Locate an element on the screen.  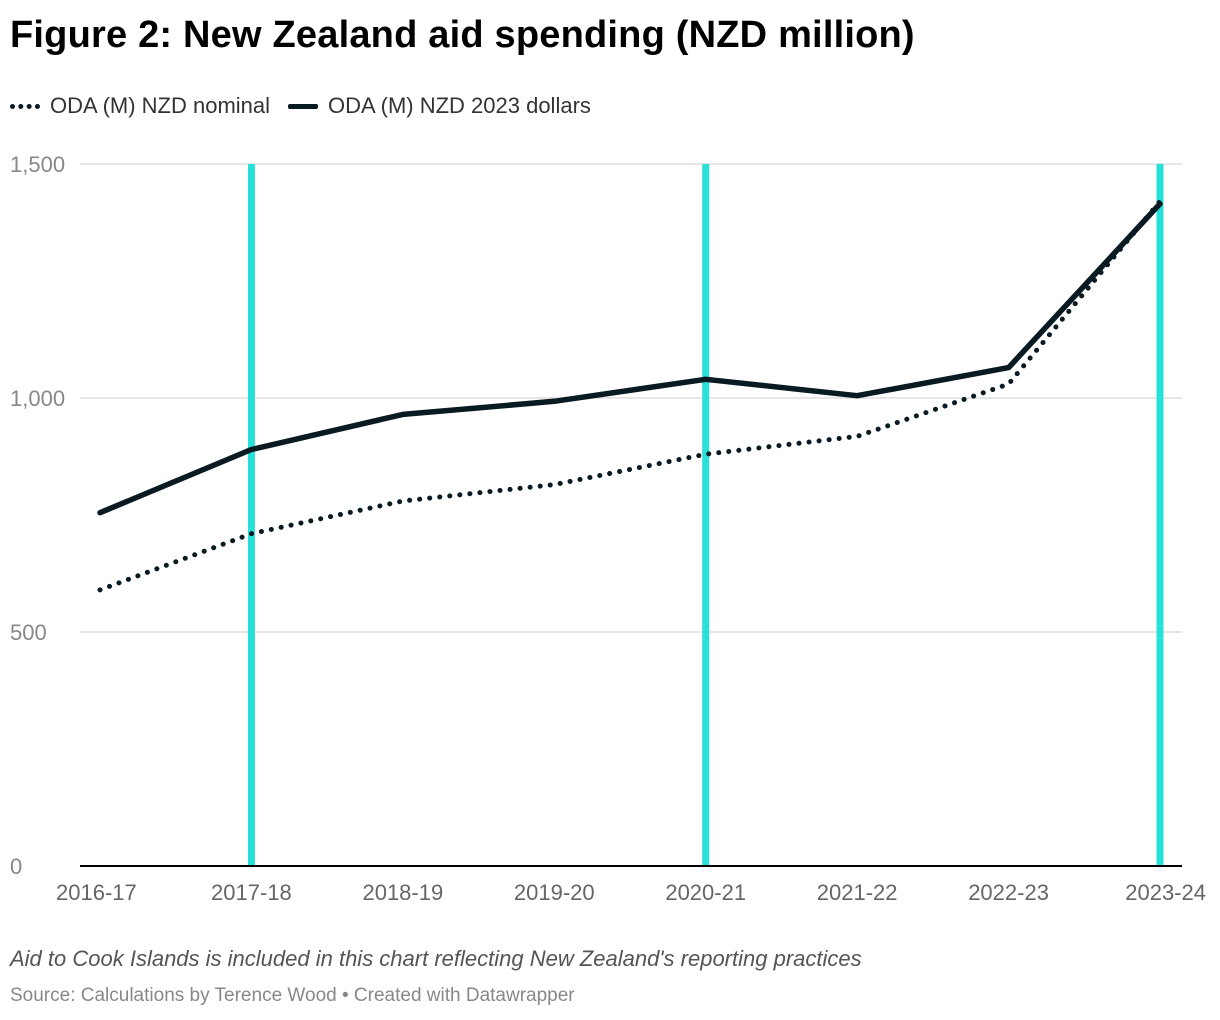
legend-swatch-dotted-icon is located at coordinates (25, 106).